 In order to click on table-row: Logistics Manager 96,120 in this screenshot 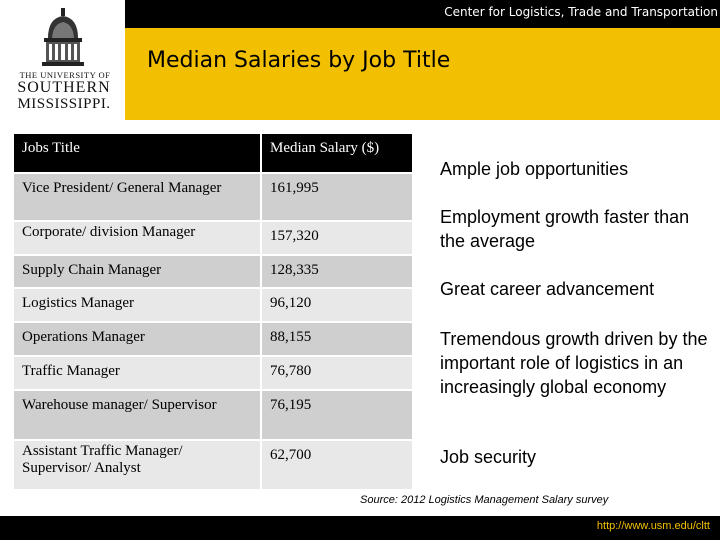, I will do `click(213, 305)`.